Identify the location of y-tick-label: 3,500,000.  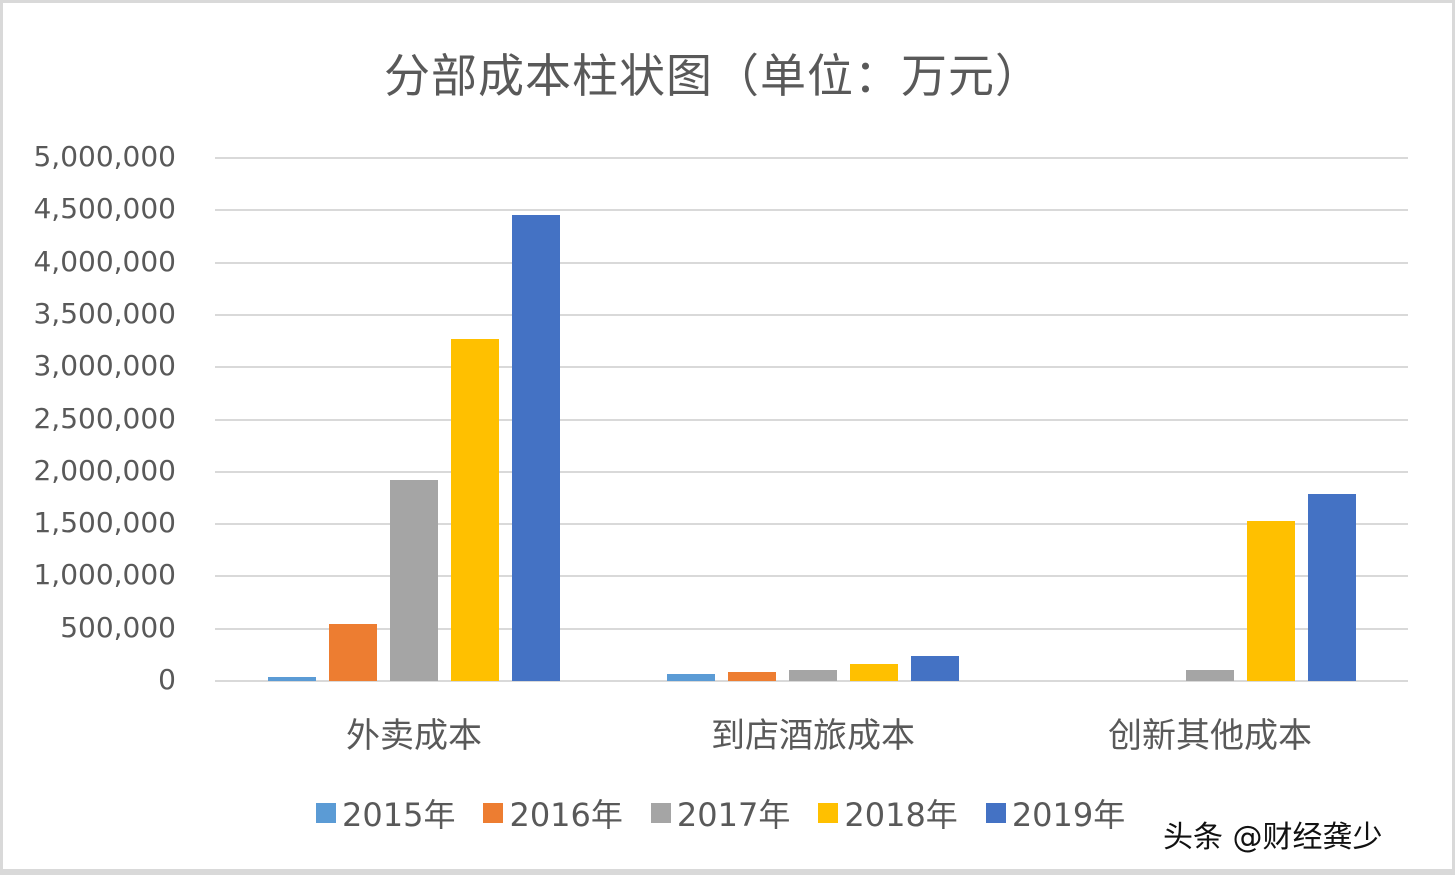
(104, 313).